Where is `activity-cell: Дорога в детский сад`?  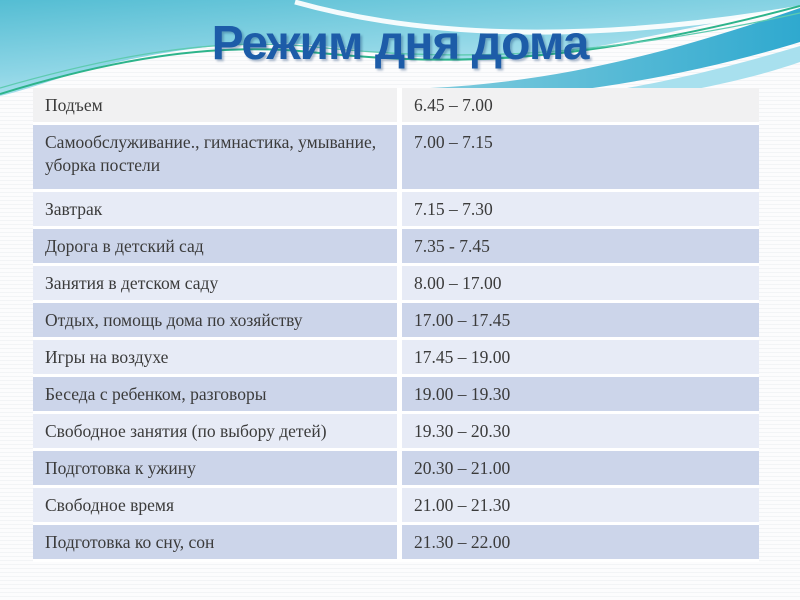 activity-cell: Дорога в детский сад is located at coordinates (217, 247).